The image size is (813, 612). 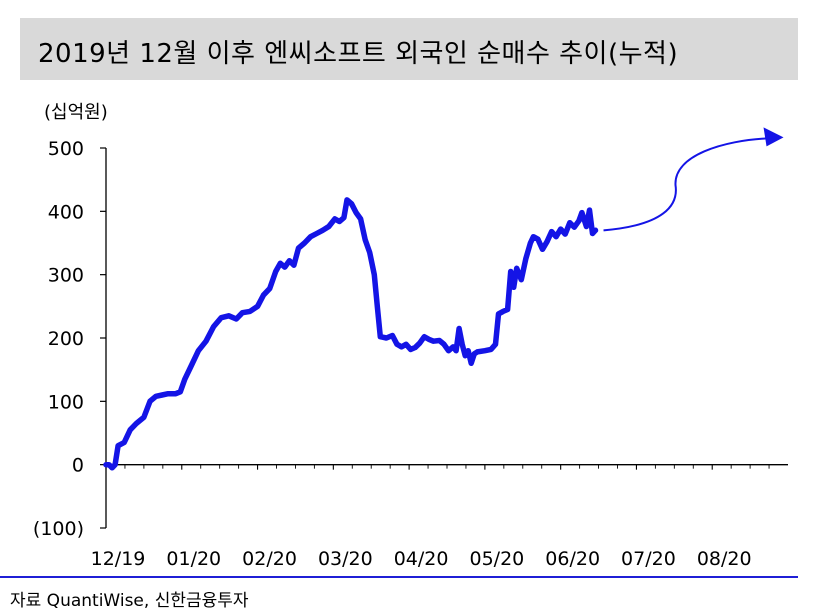 I want to click on x-tick-label: 01/20, so click(x=193, y=559).